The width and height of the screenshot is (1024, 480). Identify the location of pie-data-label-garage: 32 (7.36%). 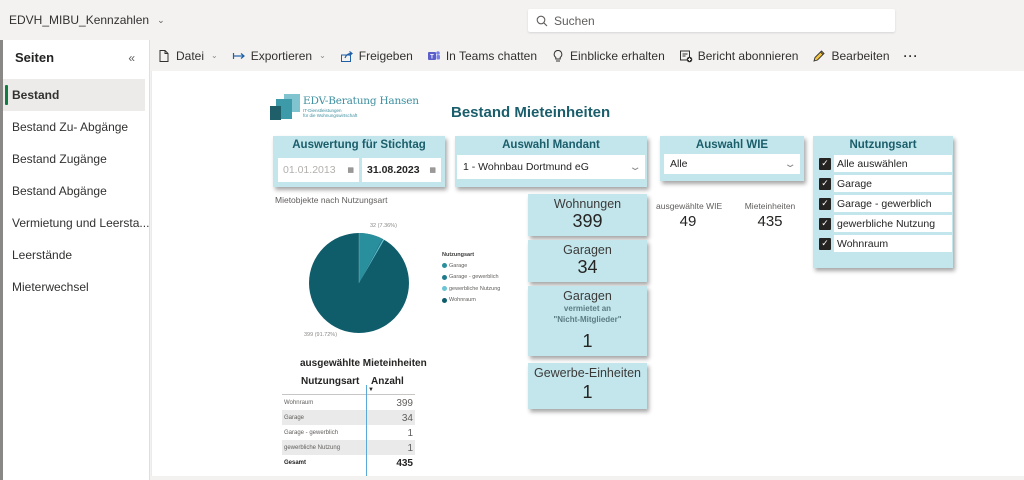
(383, 226).